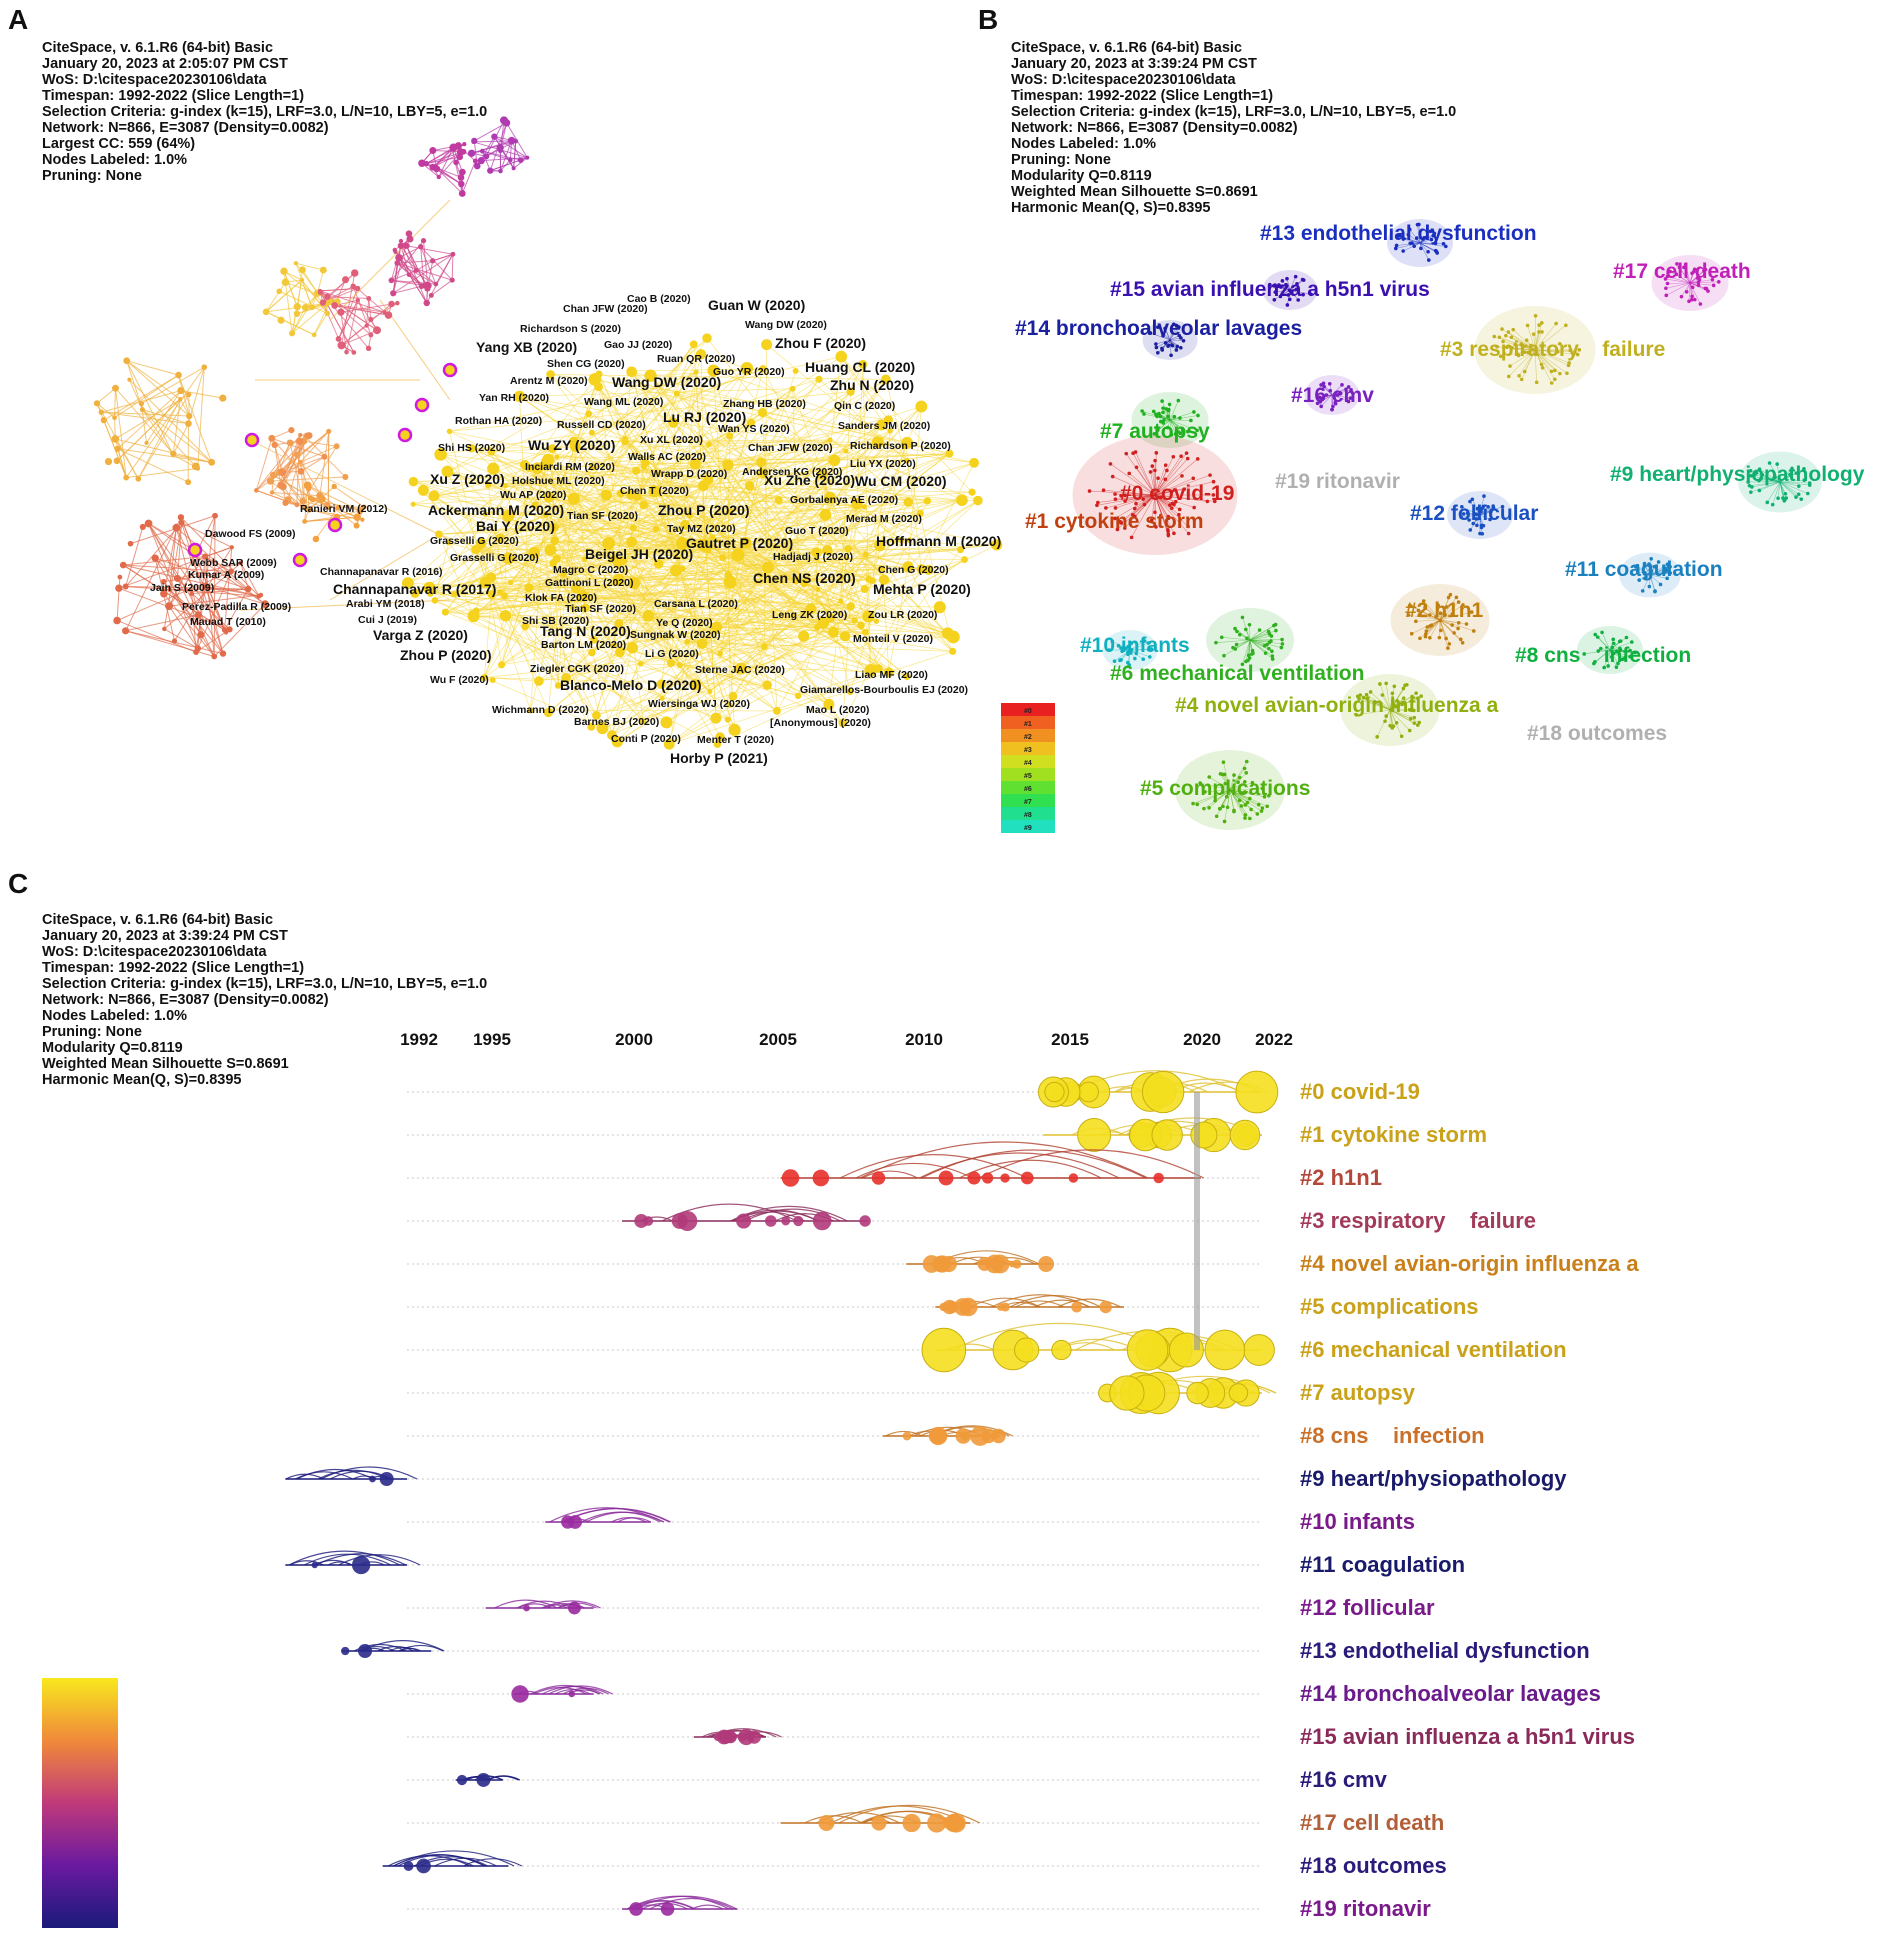 The width and height of the screenshot is (1902, 1933). Describe the element at coordinates (684, 623) in the screenshot. I see `node-label: Ye Q (2020)` at that location.